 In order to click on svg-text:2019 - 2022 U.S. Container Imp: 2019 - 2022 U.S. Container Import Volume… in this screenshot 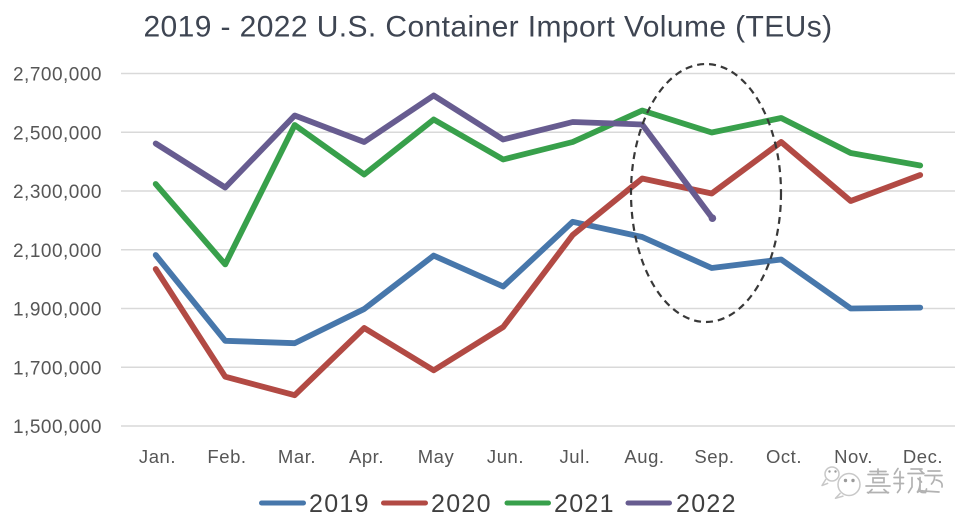, I will do `click(487, 27)`.